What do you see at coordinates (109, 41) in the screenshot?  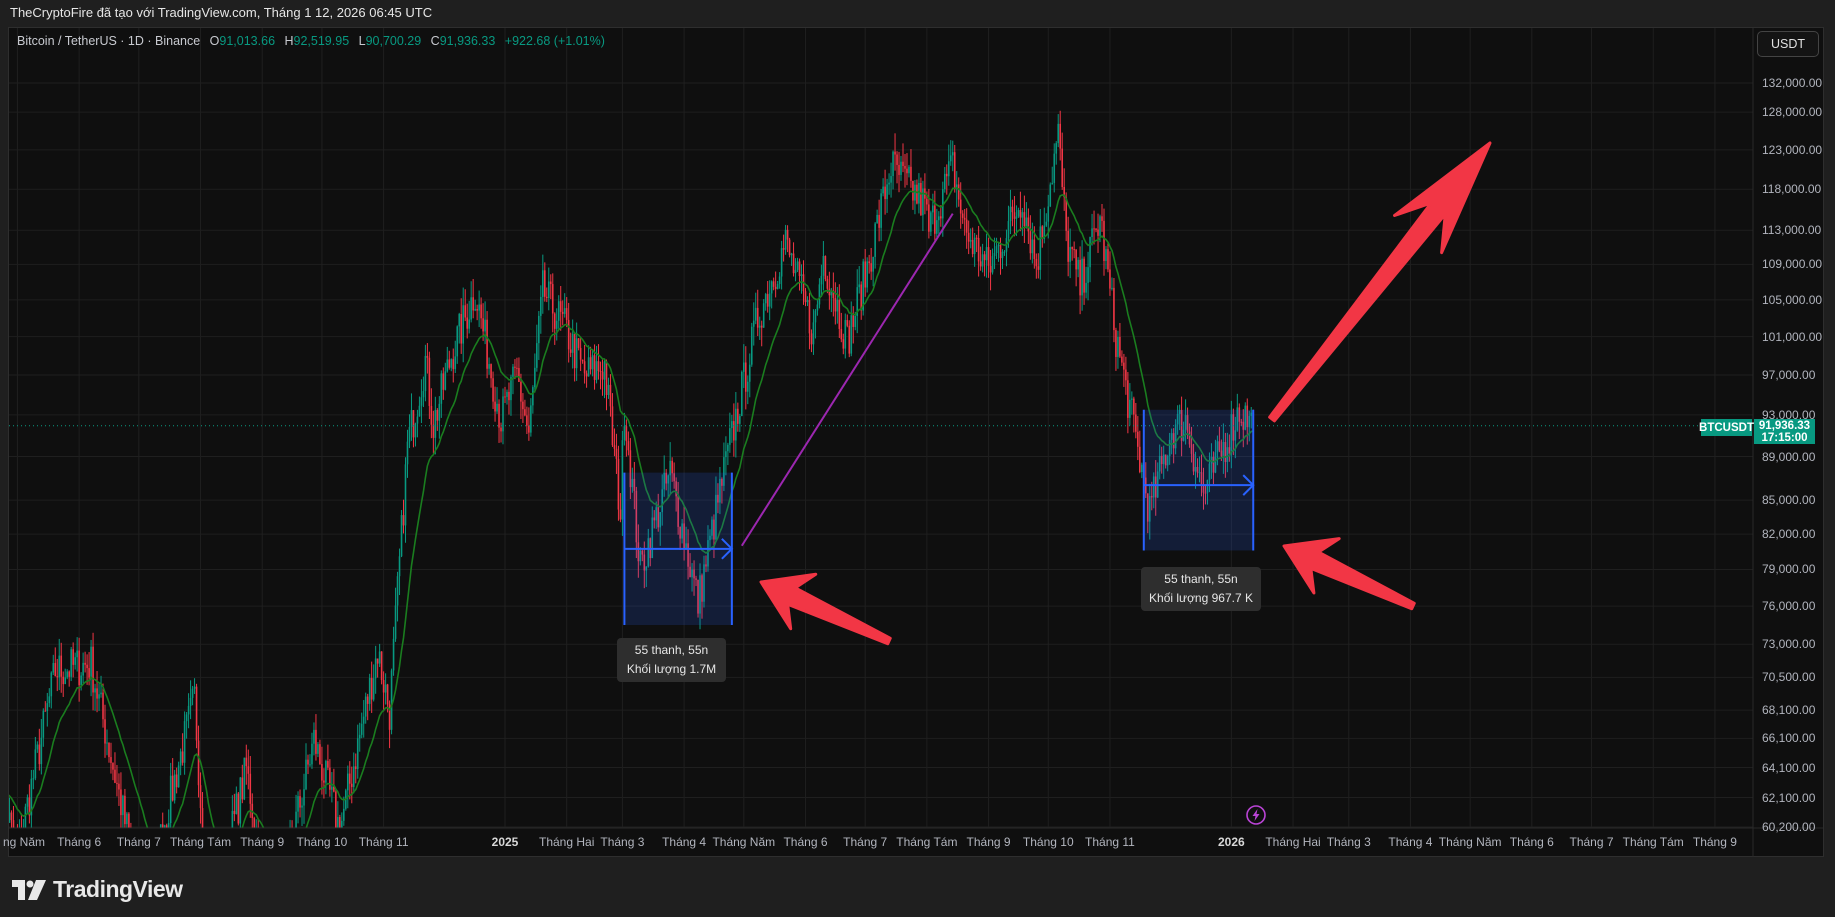 I see `symbol-name: Bitcoin / TetherUS · 1D · Binance` at bounding box center [109, 41].